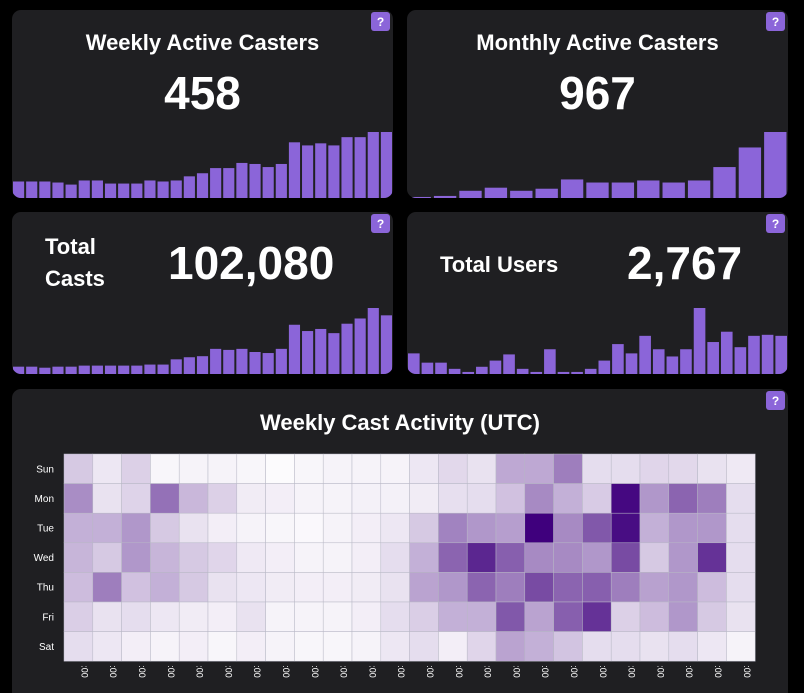 The image size is (804, 693). I want to click on total-casts-sparkline, so click(202, 341).